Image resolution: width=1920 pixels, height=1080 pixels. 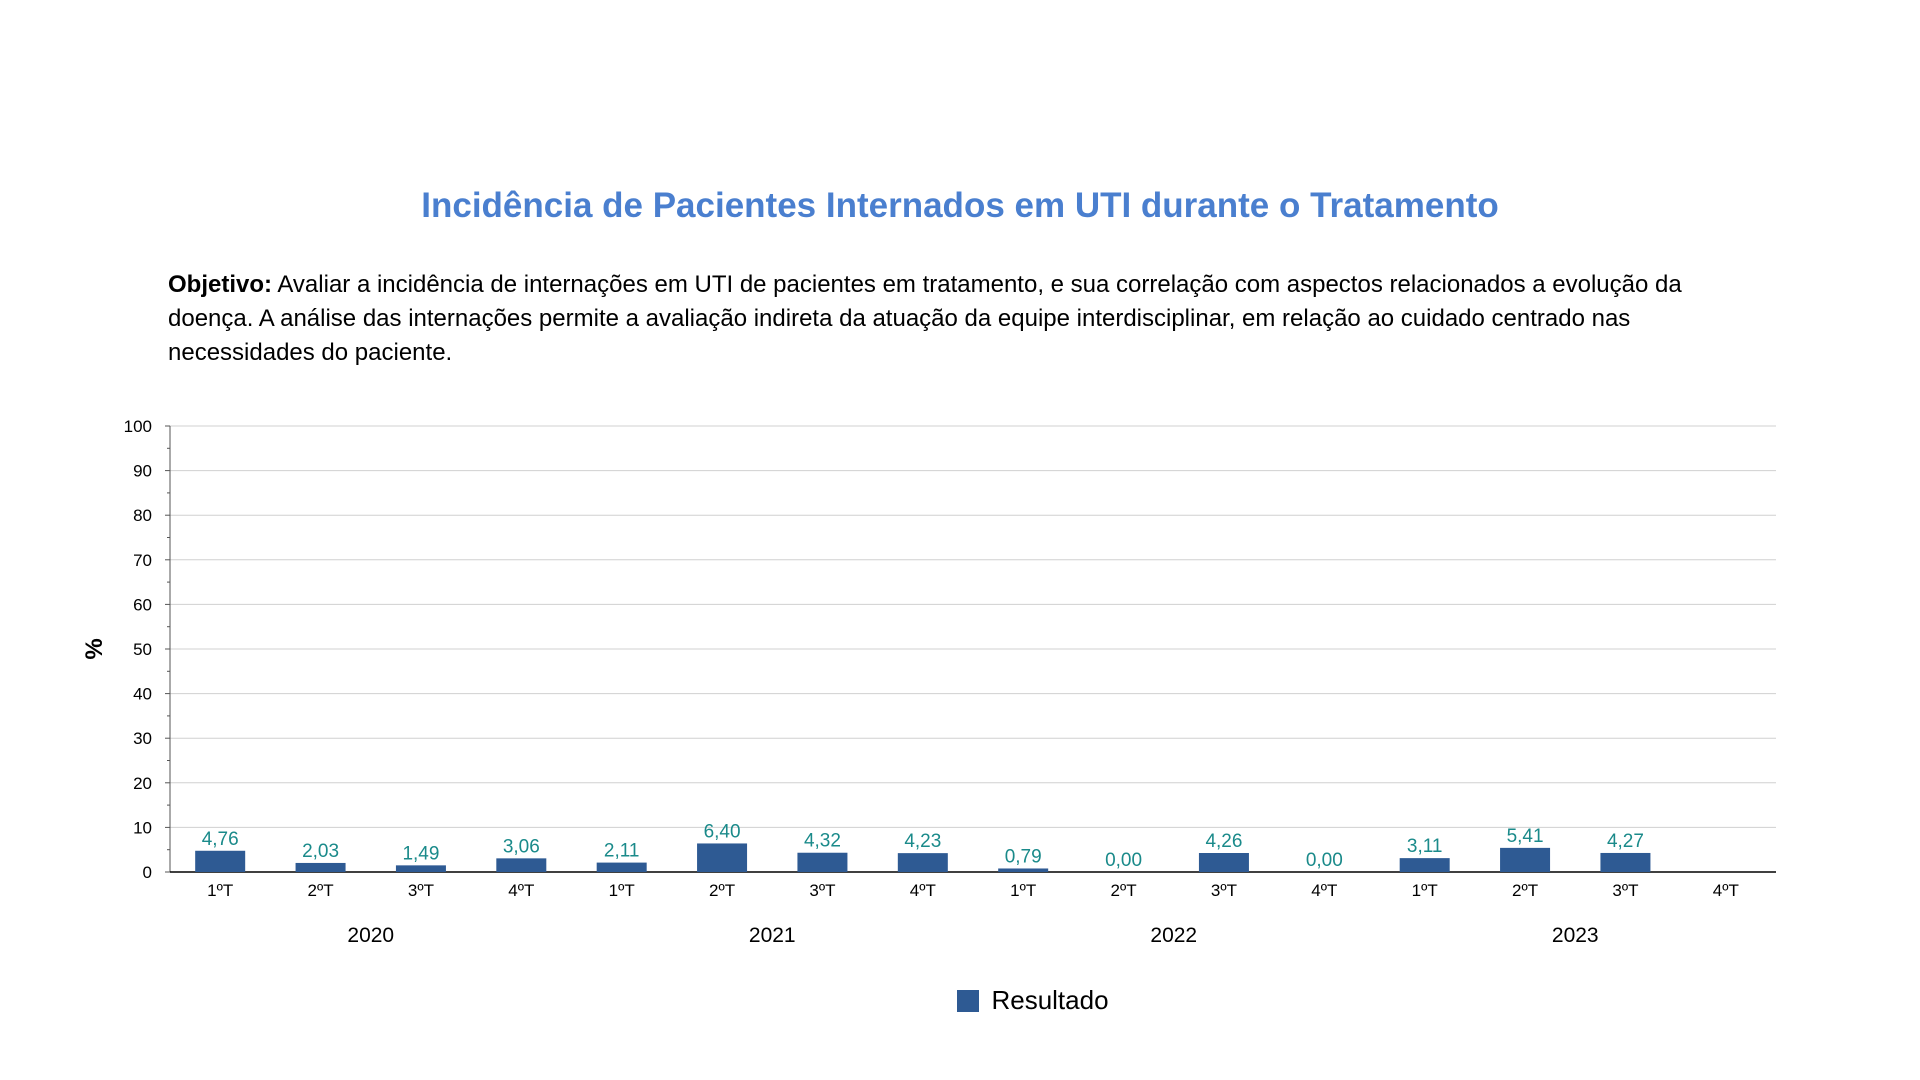 I want to click on y-tick-label: 20, so click(x=142, y=783).